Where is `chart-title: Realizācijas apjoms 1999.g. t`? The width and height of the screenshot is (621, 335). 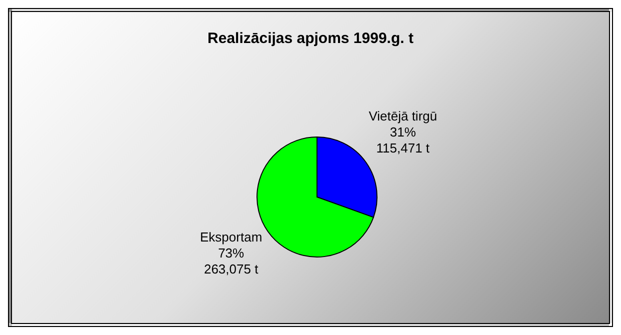 chart-title: Realizācijas apjoms 1999.g. t is located at coordinates (310, 38).